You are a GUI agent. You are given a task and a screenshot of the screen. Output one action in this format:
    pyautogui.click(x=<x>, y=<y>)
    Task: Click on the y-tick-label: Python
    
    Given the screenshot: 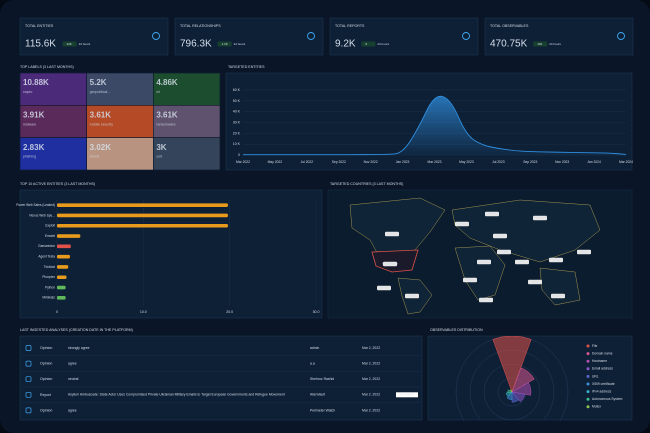 What is the action you would take?
    pyautogui.click(x=50, y=287)
    